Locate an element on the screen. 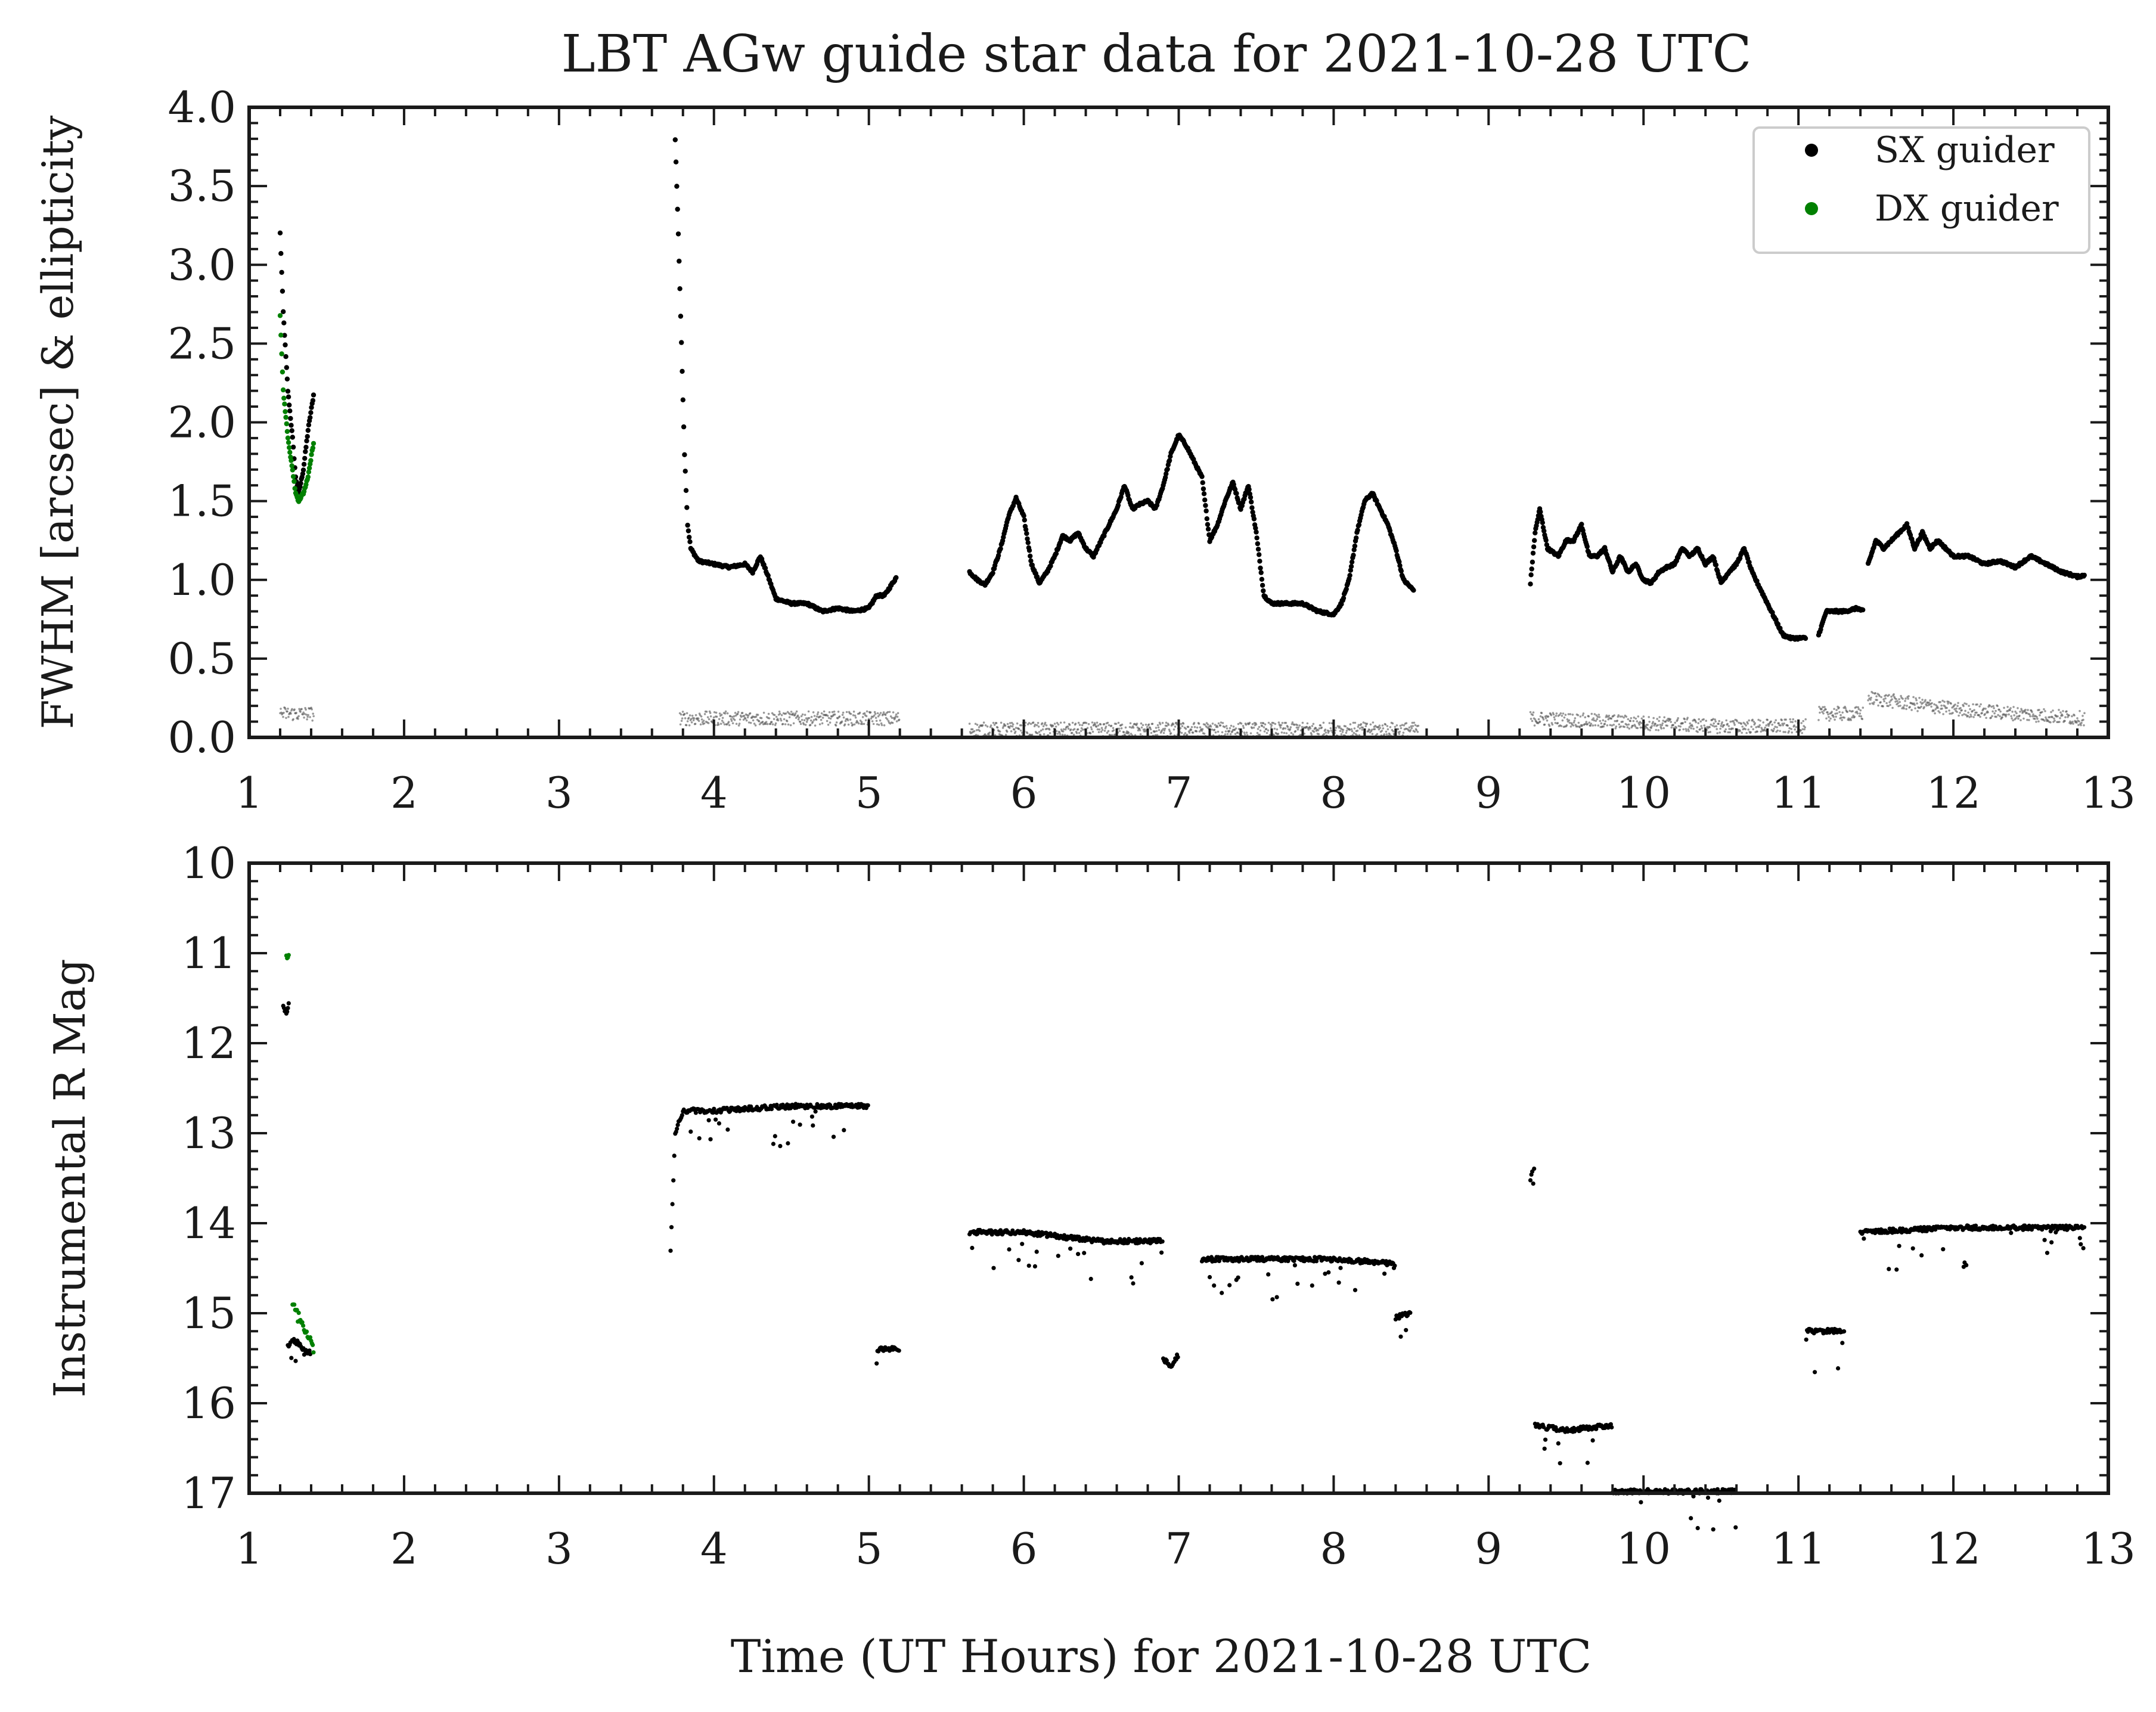 This screenshot has width=2156, height=1712. ellipticity-series is located at coordinates (1182, 714).